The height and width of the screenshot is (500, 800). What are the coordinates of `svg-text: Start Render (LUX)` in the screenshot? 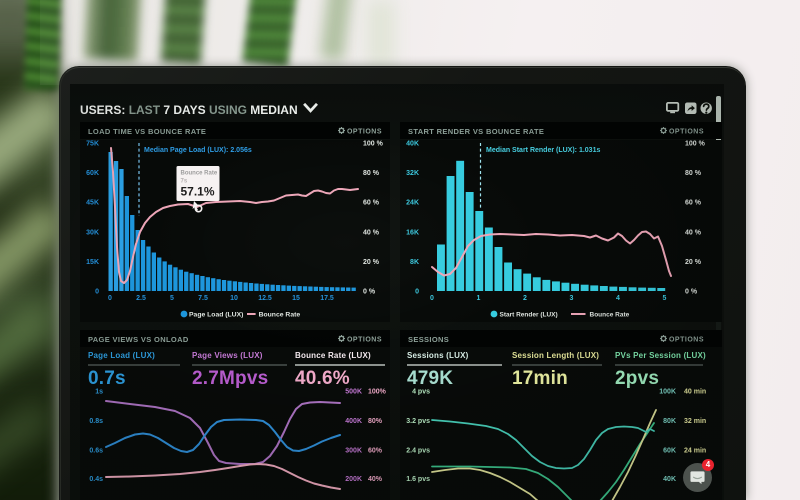 It's located at (529, 315).